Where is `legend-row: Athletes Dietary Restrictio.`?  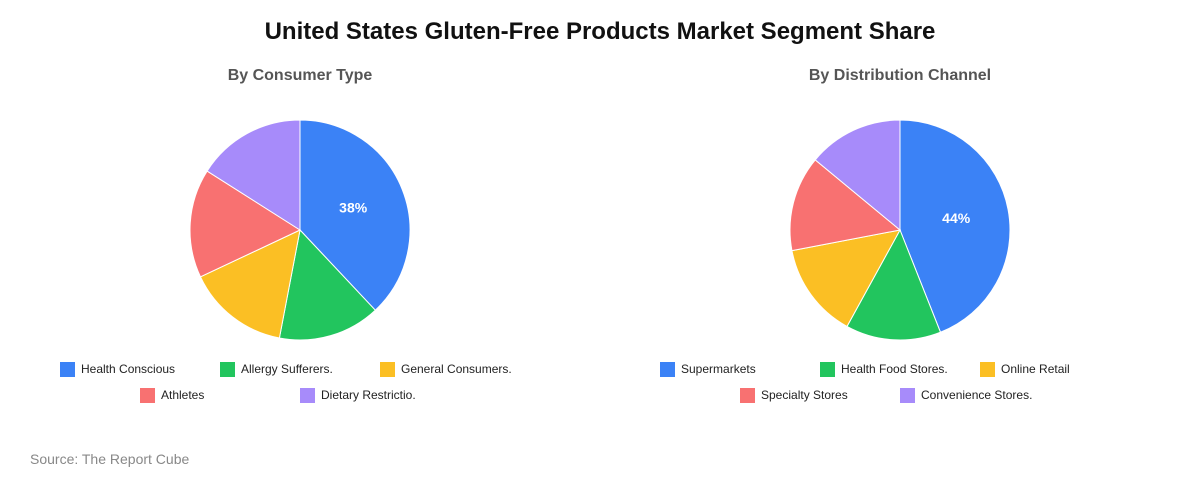 legend-row: Athletes Dietary Restrictio. is located at coordinates (300, 396).